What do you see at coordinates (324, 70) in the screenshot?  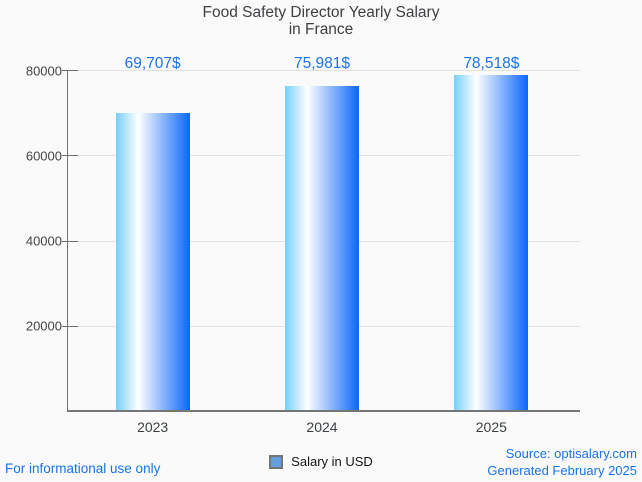 I see `gridline` at bounding box center [324, 70].